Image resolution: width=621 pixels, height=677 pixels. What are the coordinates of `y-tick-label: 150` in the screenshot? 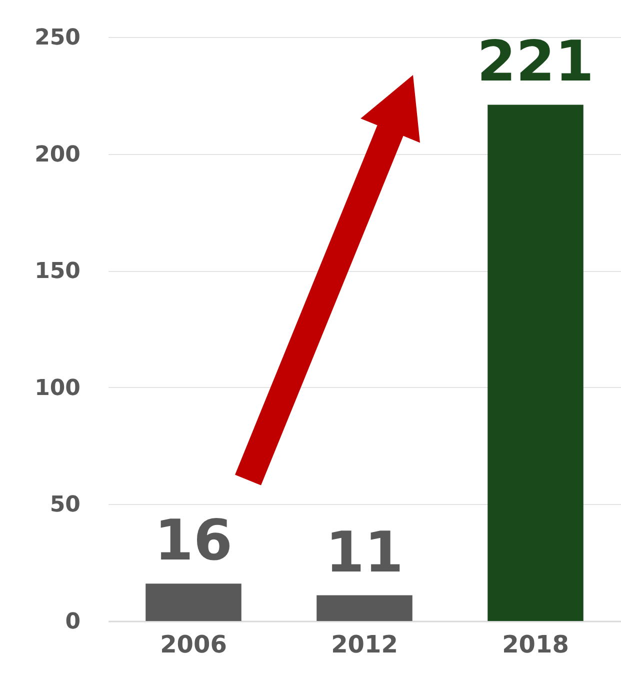 It's located at (57, 271).